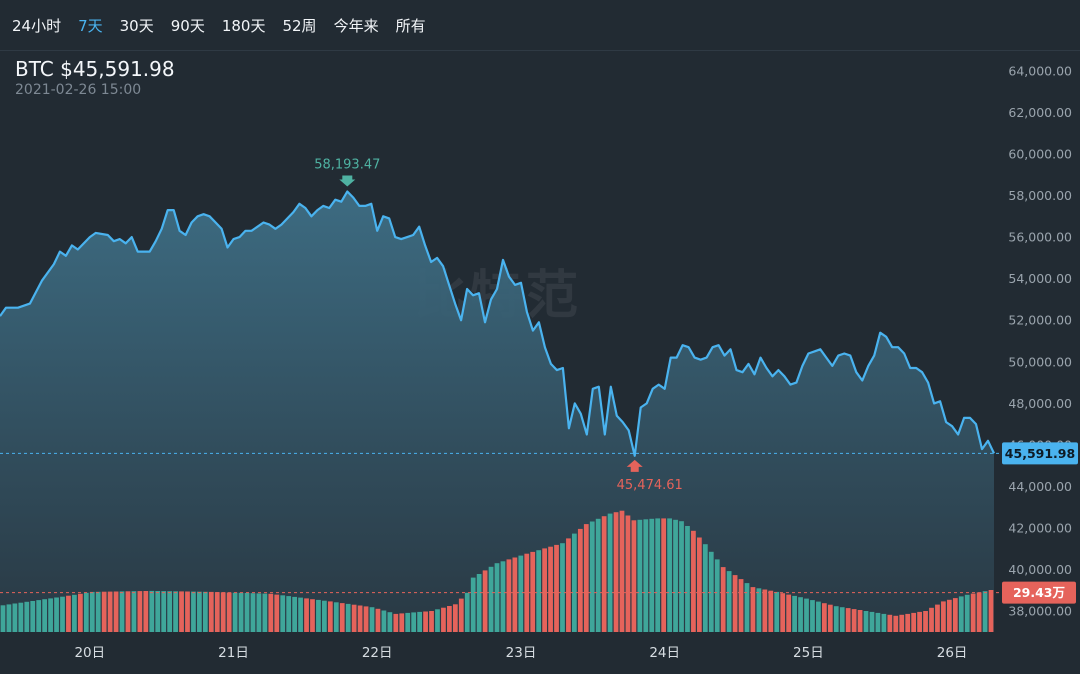 This screenshot has width=1080, height=674. What do you see at coordinates (89, 653) in the screenshot?
I see `x-tick-label: 20日` at bounding box center [89, 653].